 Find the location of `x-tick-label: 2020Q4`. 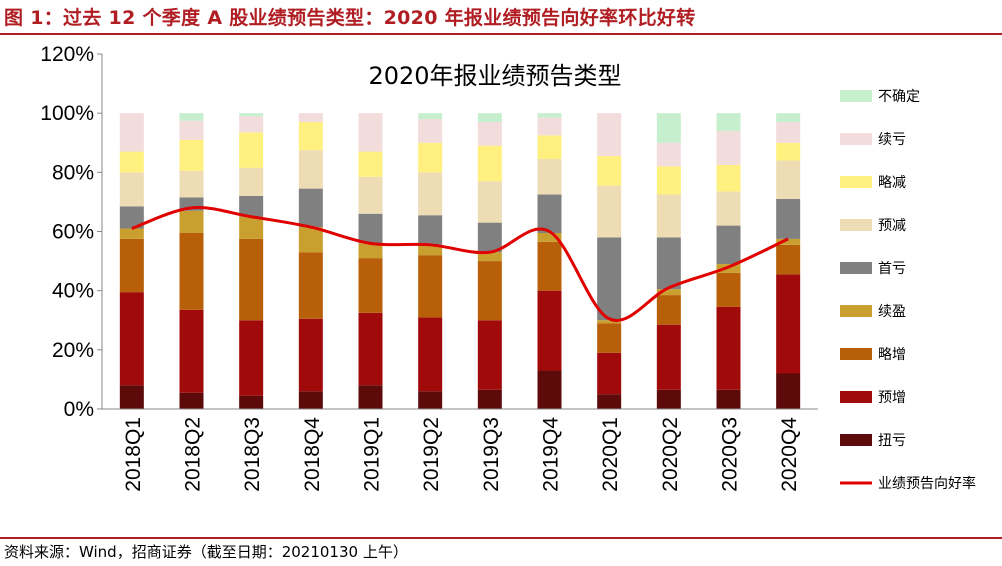

x-tick-label: 2020Q4 is located at coordinates (789, 454).